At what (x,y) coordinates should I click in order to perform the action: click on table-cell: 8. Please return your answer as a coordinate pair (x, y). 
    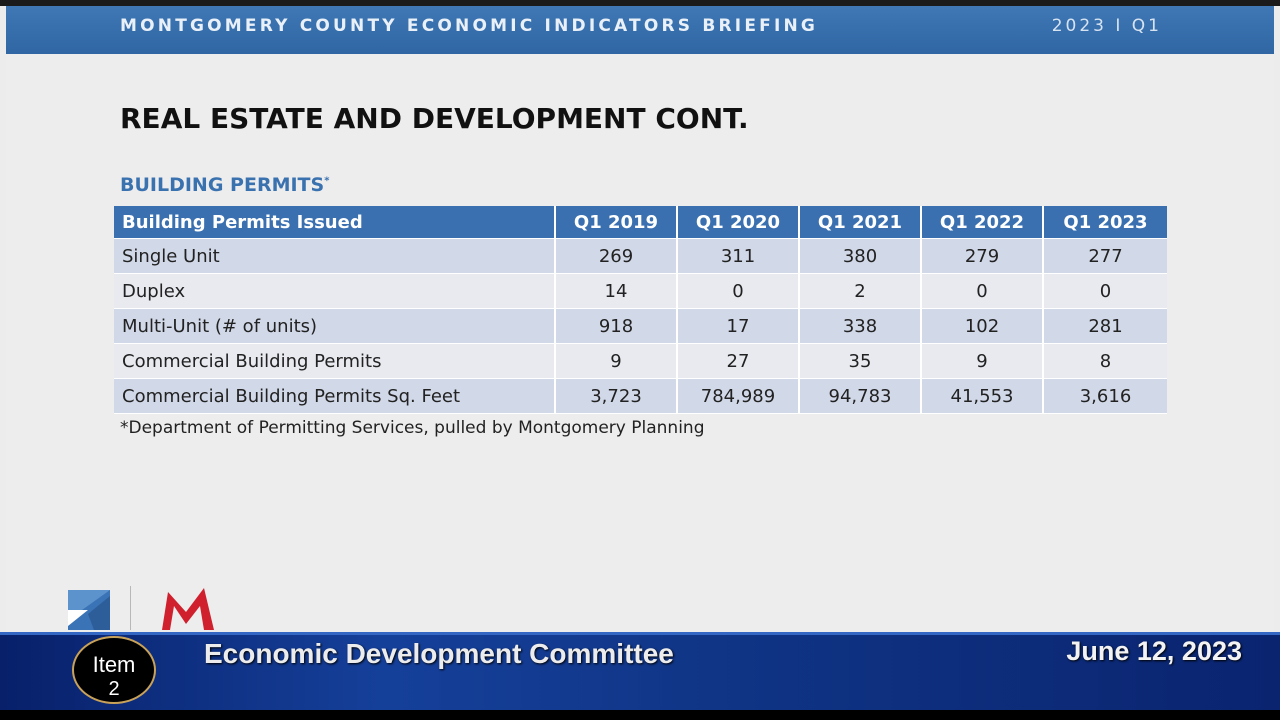
    Looking at the image, I should click on (1105, 361).